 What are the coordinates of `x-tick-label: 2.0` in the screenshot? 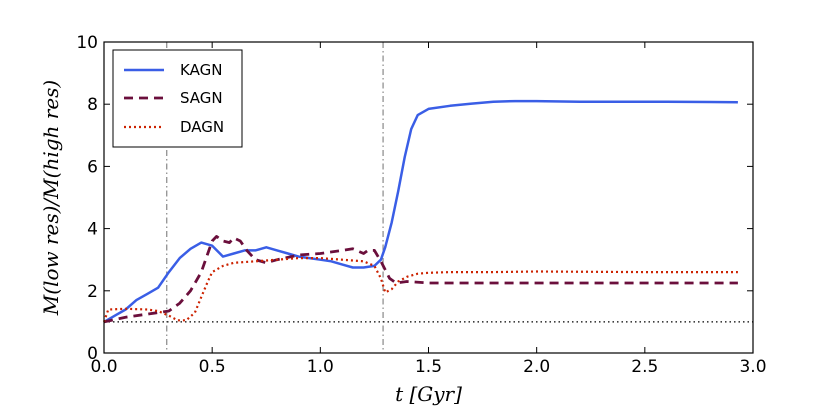 It's located at (536, 367).